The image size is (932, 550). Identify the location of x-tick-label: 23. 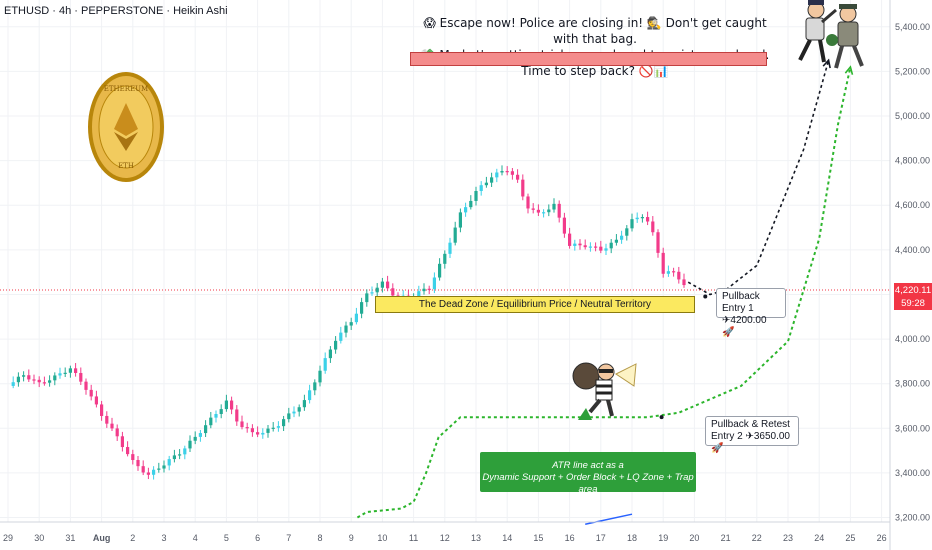
(788, 538).